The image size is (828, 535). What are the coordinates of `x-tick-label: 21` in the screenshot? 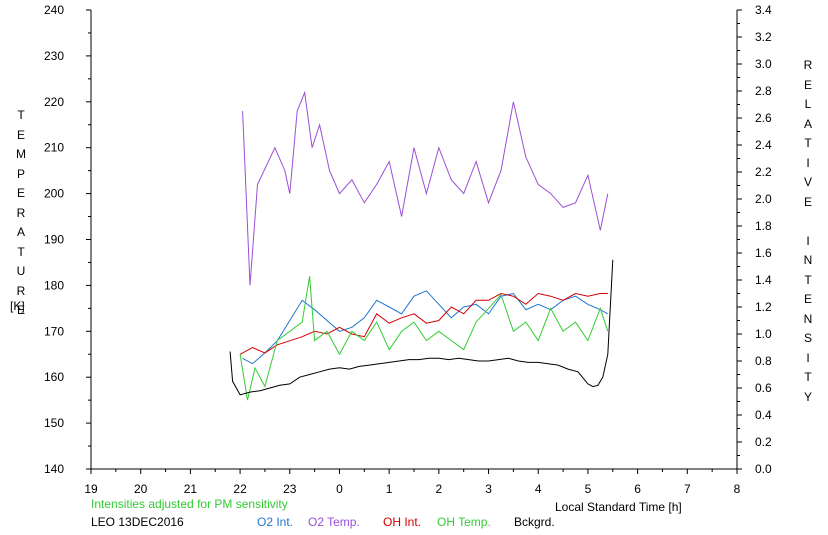 It's located at (191, 489).